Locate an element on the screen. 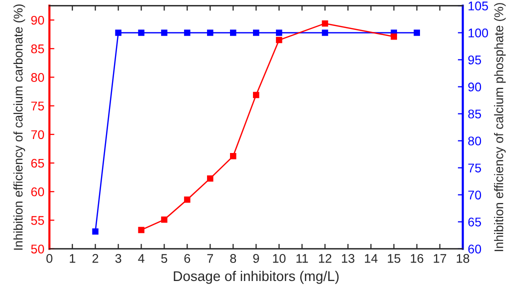  y2-axis-title: Inhibition efficiency of calcium phosphate (%) is located at coordinates (500, 127).